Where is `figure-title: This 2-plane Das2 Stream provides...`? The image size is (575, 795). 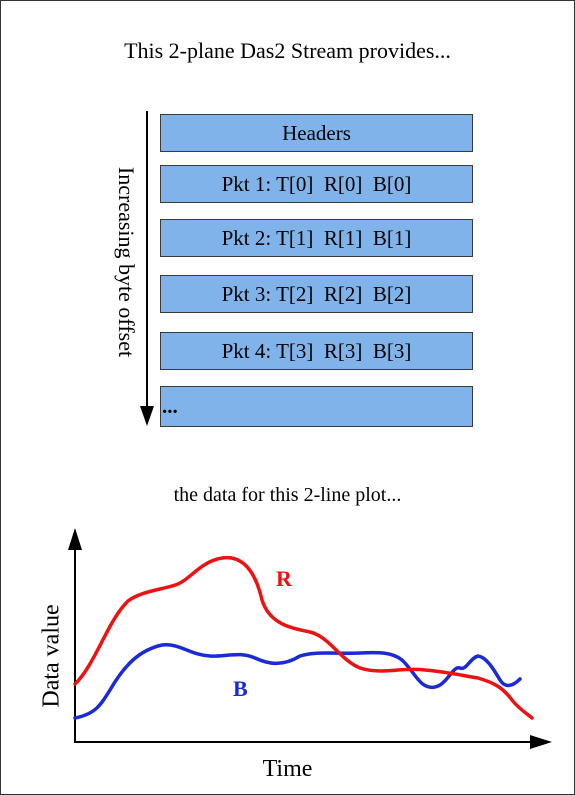
figure-title: This 2-plane Das2 Stream provides... is located at coordinates (287, 50).